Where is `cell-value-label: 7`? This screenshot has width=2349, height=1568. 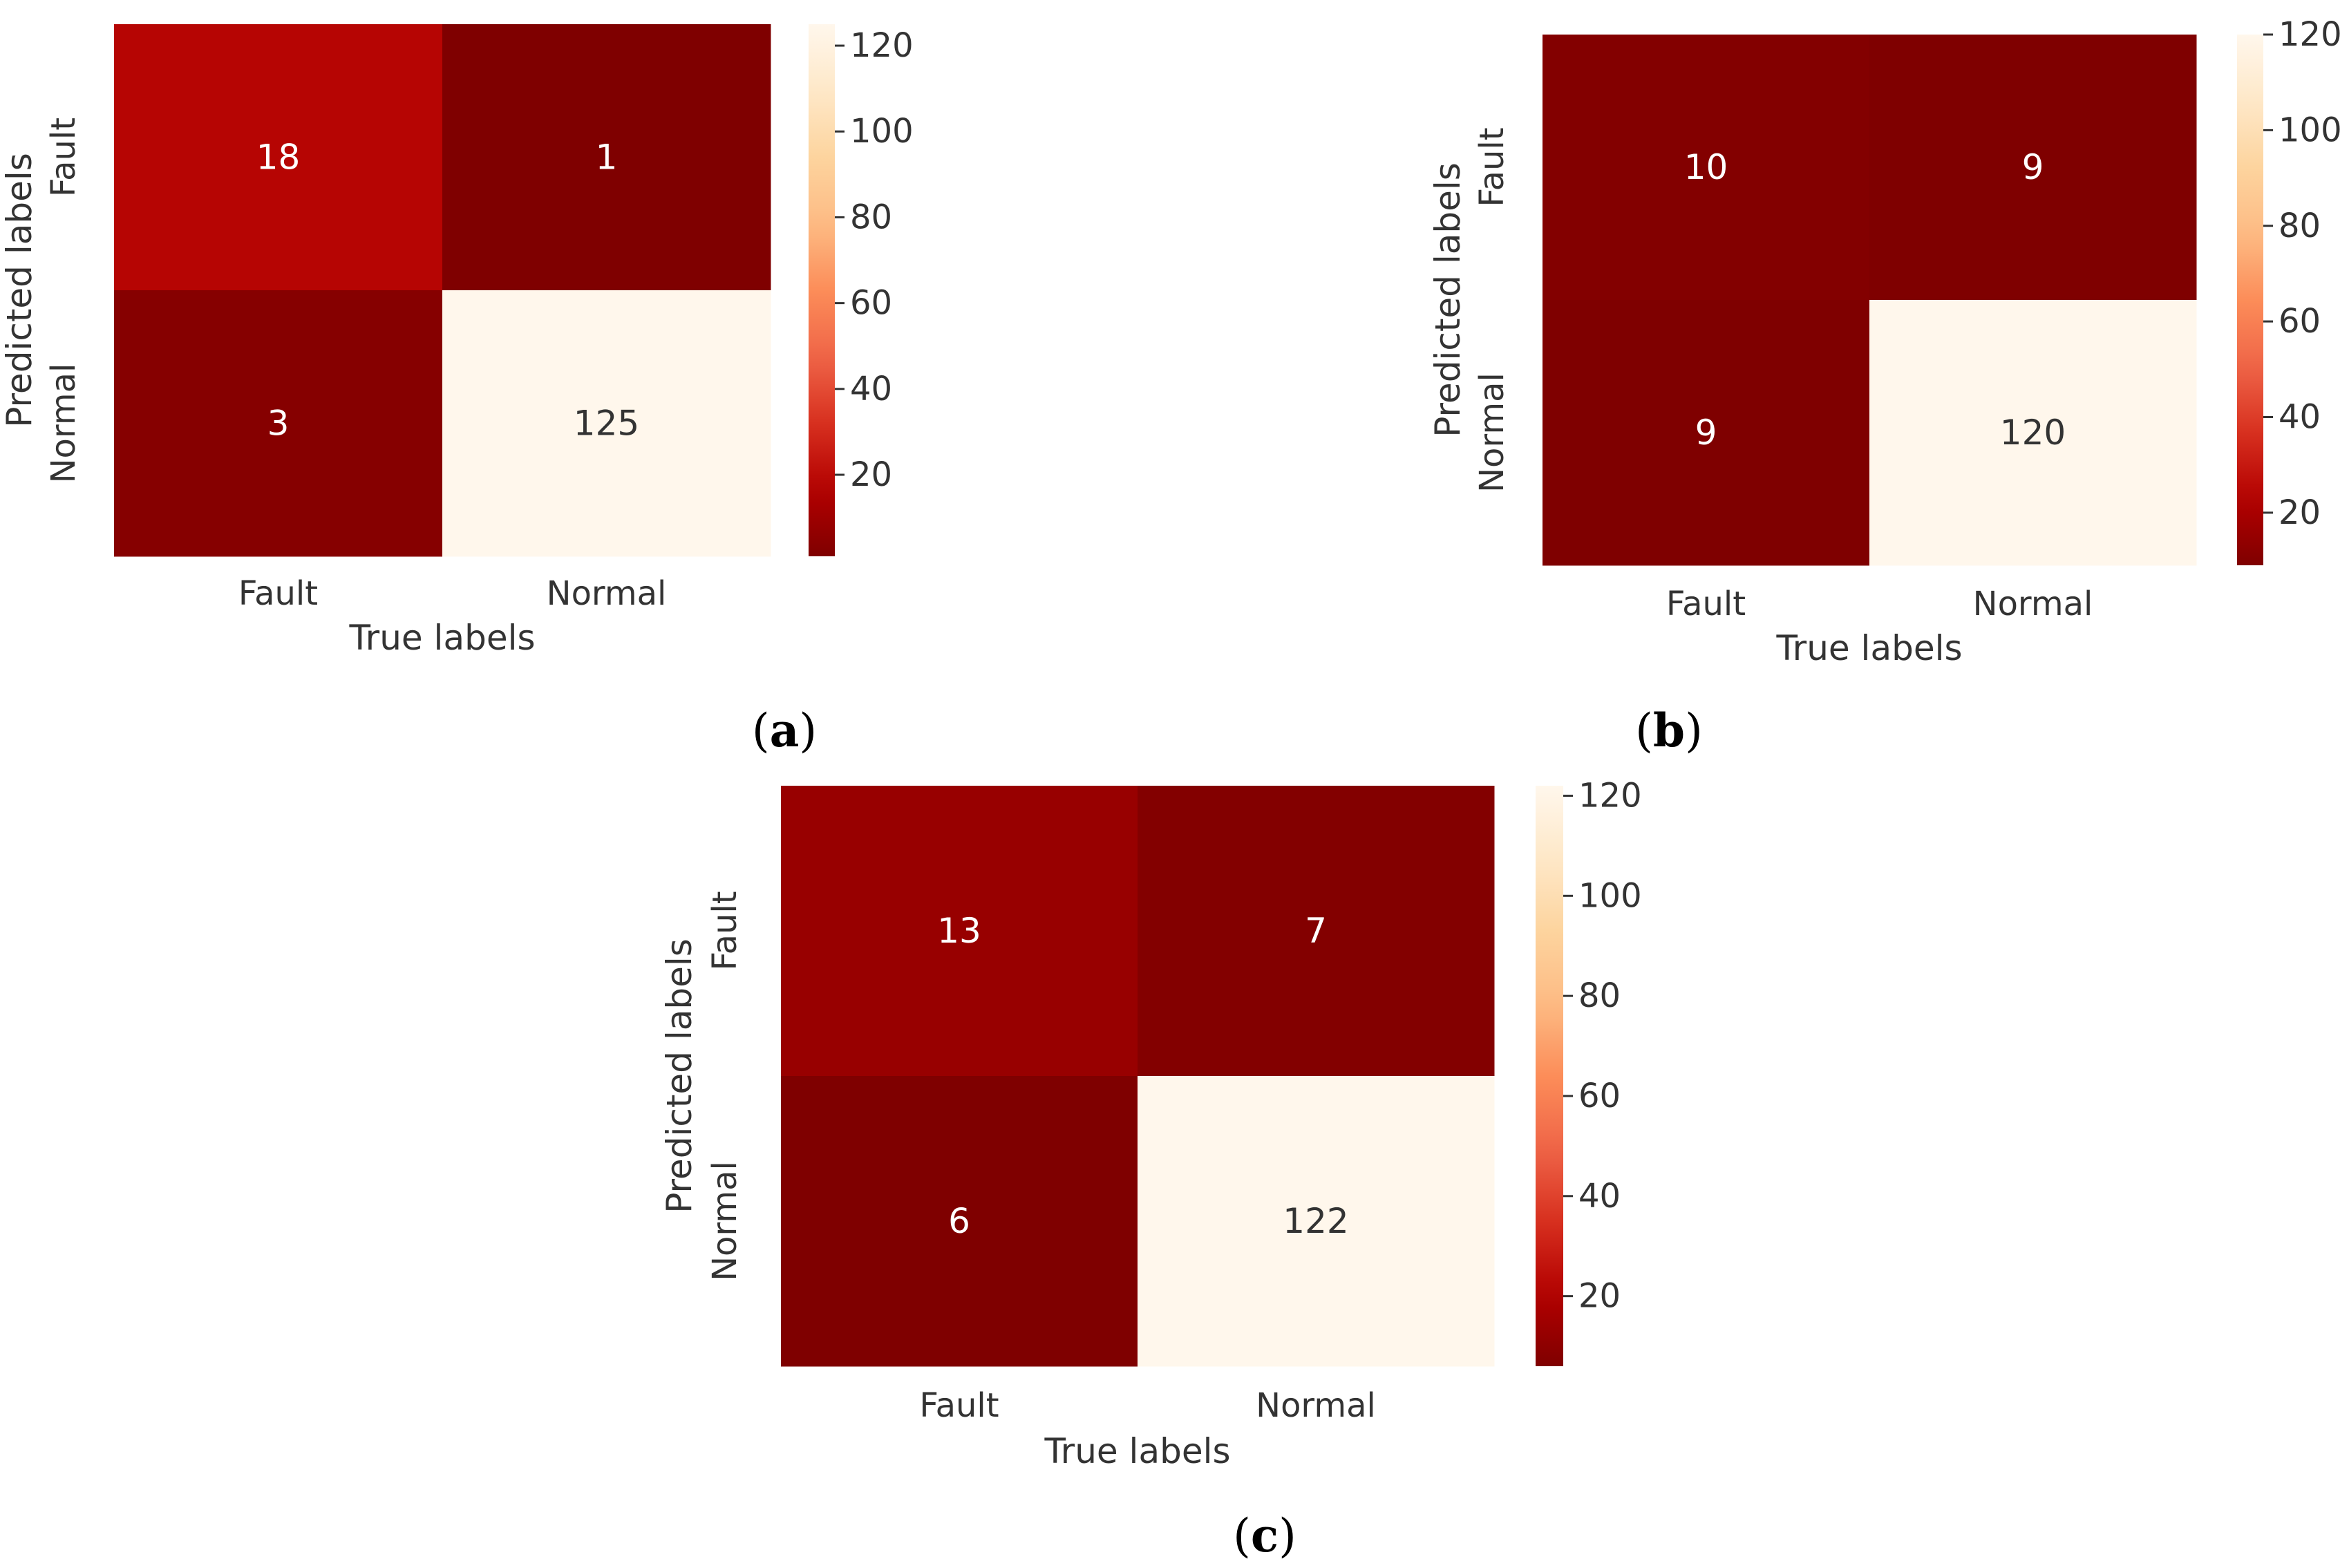
cell-value-label: 7 is located at coordinates (1316, 931).